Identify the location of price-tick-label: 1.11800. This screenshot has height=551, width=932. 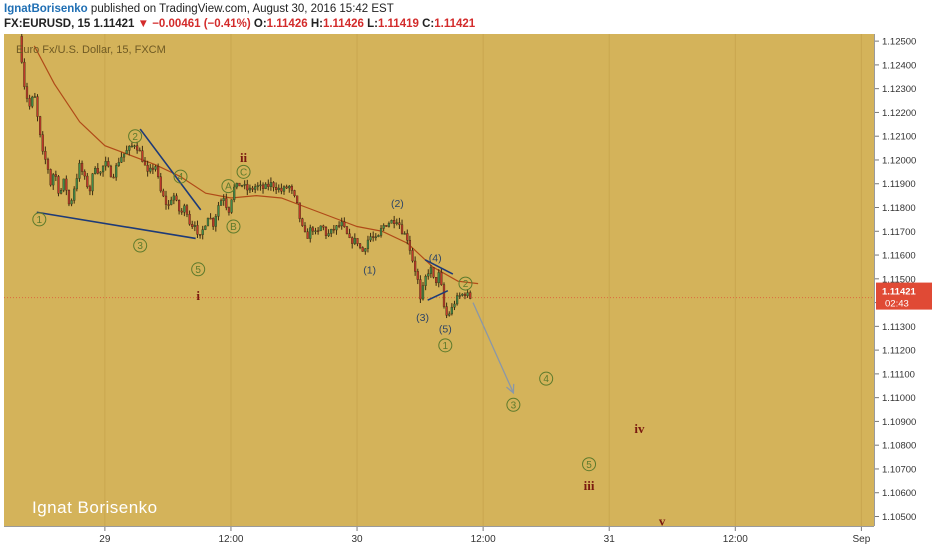
(899, 208).